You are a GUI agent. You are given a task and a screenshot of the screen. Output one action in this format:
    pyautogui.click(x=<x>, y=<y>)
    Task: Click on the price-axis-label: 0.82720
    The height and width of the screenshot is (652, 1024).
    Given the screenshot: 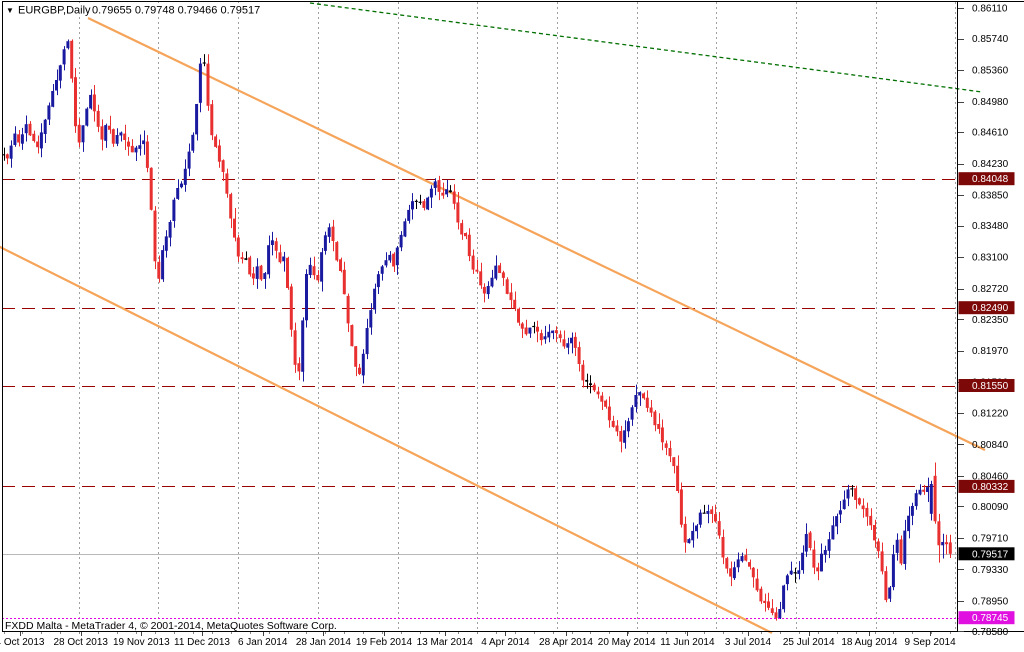 What is the action you would take?
    pyautogui.click(x=990, y=289)
    